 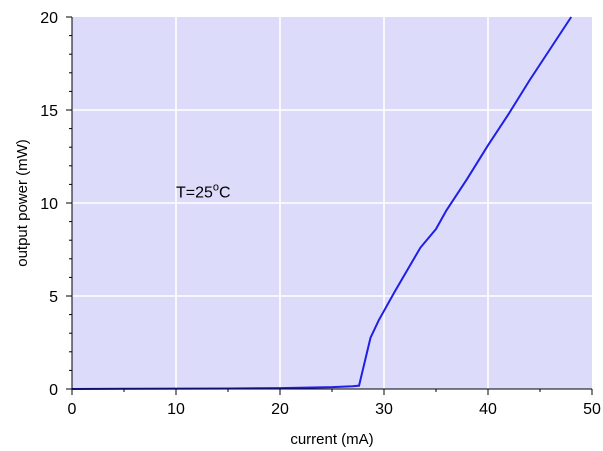 I want to click on y-axis-title: output power (mW), so click(x=22, y=203).